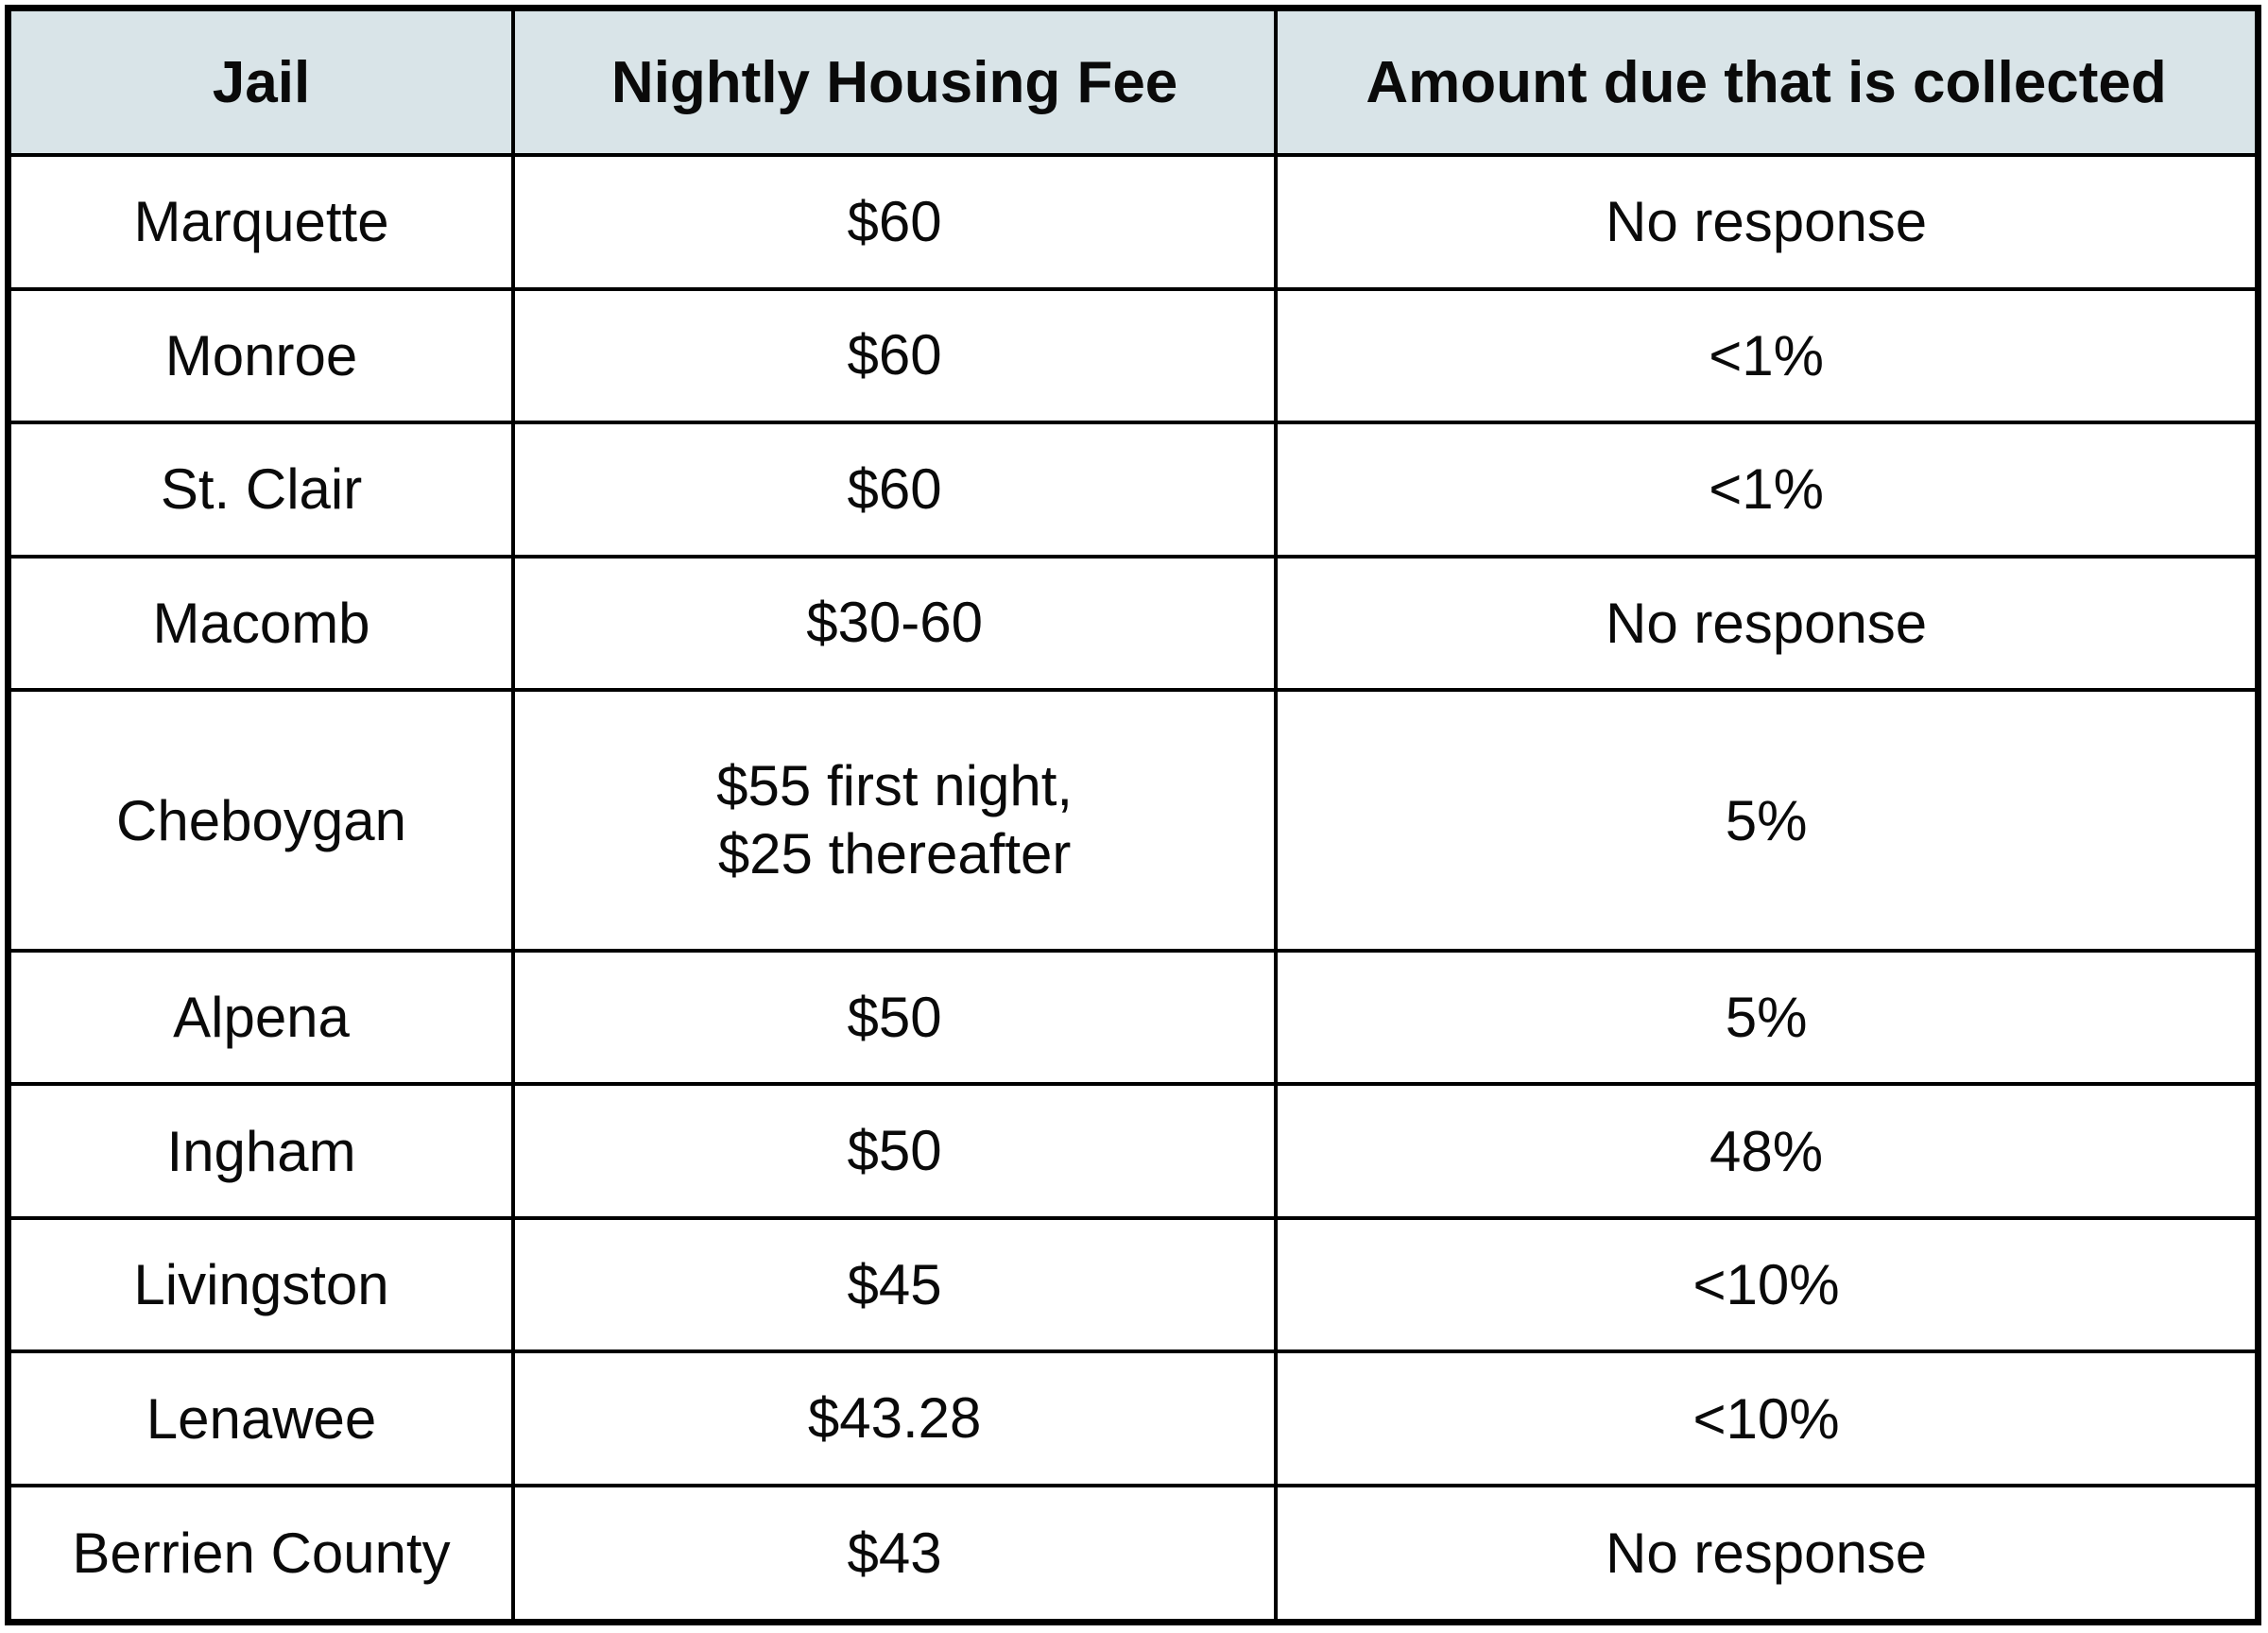 This screenshot has width=2268, height=1633. Describe the element at coordinates (261, 1151) in the screenshot. I see `cell-jail: Ingham` at that location.